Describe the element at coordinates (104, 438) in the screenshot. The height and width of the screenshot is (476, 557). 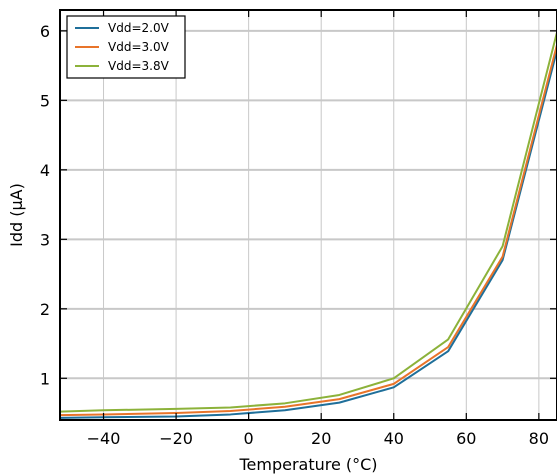
I see `x-tick-label: −40` at that location.